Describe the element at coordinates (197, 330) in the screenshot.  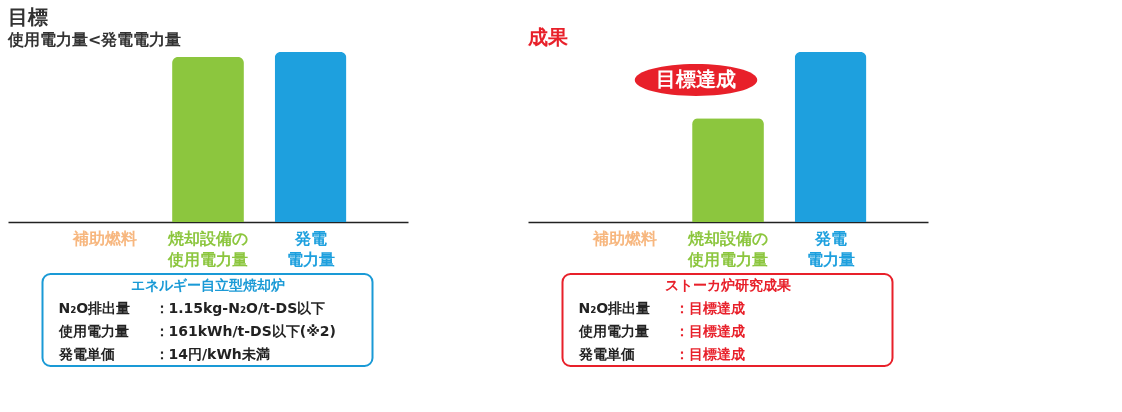
I see `text: 使用電力量：161kWh/t-DS以下(※2)` at that location.